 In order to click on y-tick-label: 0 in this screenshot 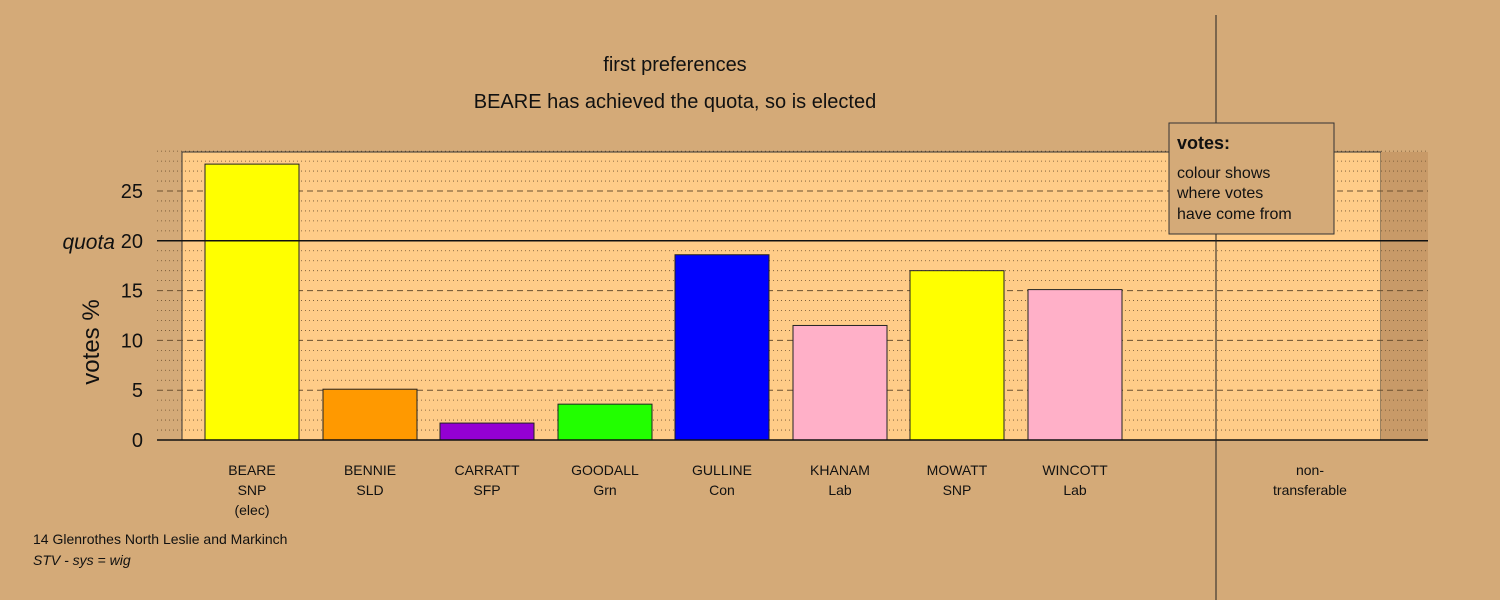, I will do `click(137, 441)`.